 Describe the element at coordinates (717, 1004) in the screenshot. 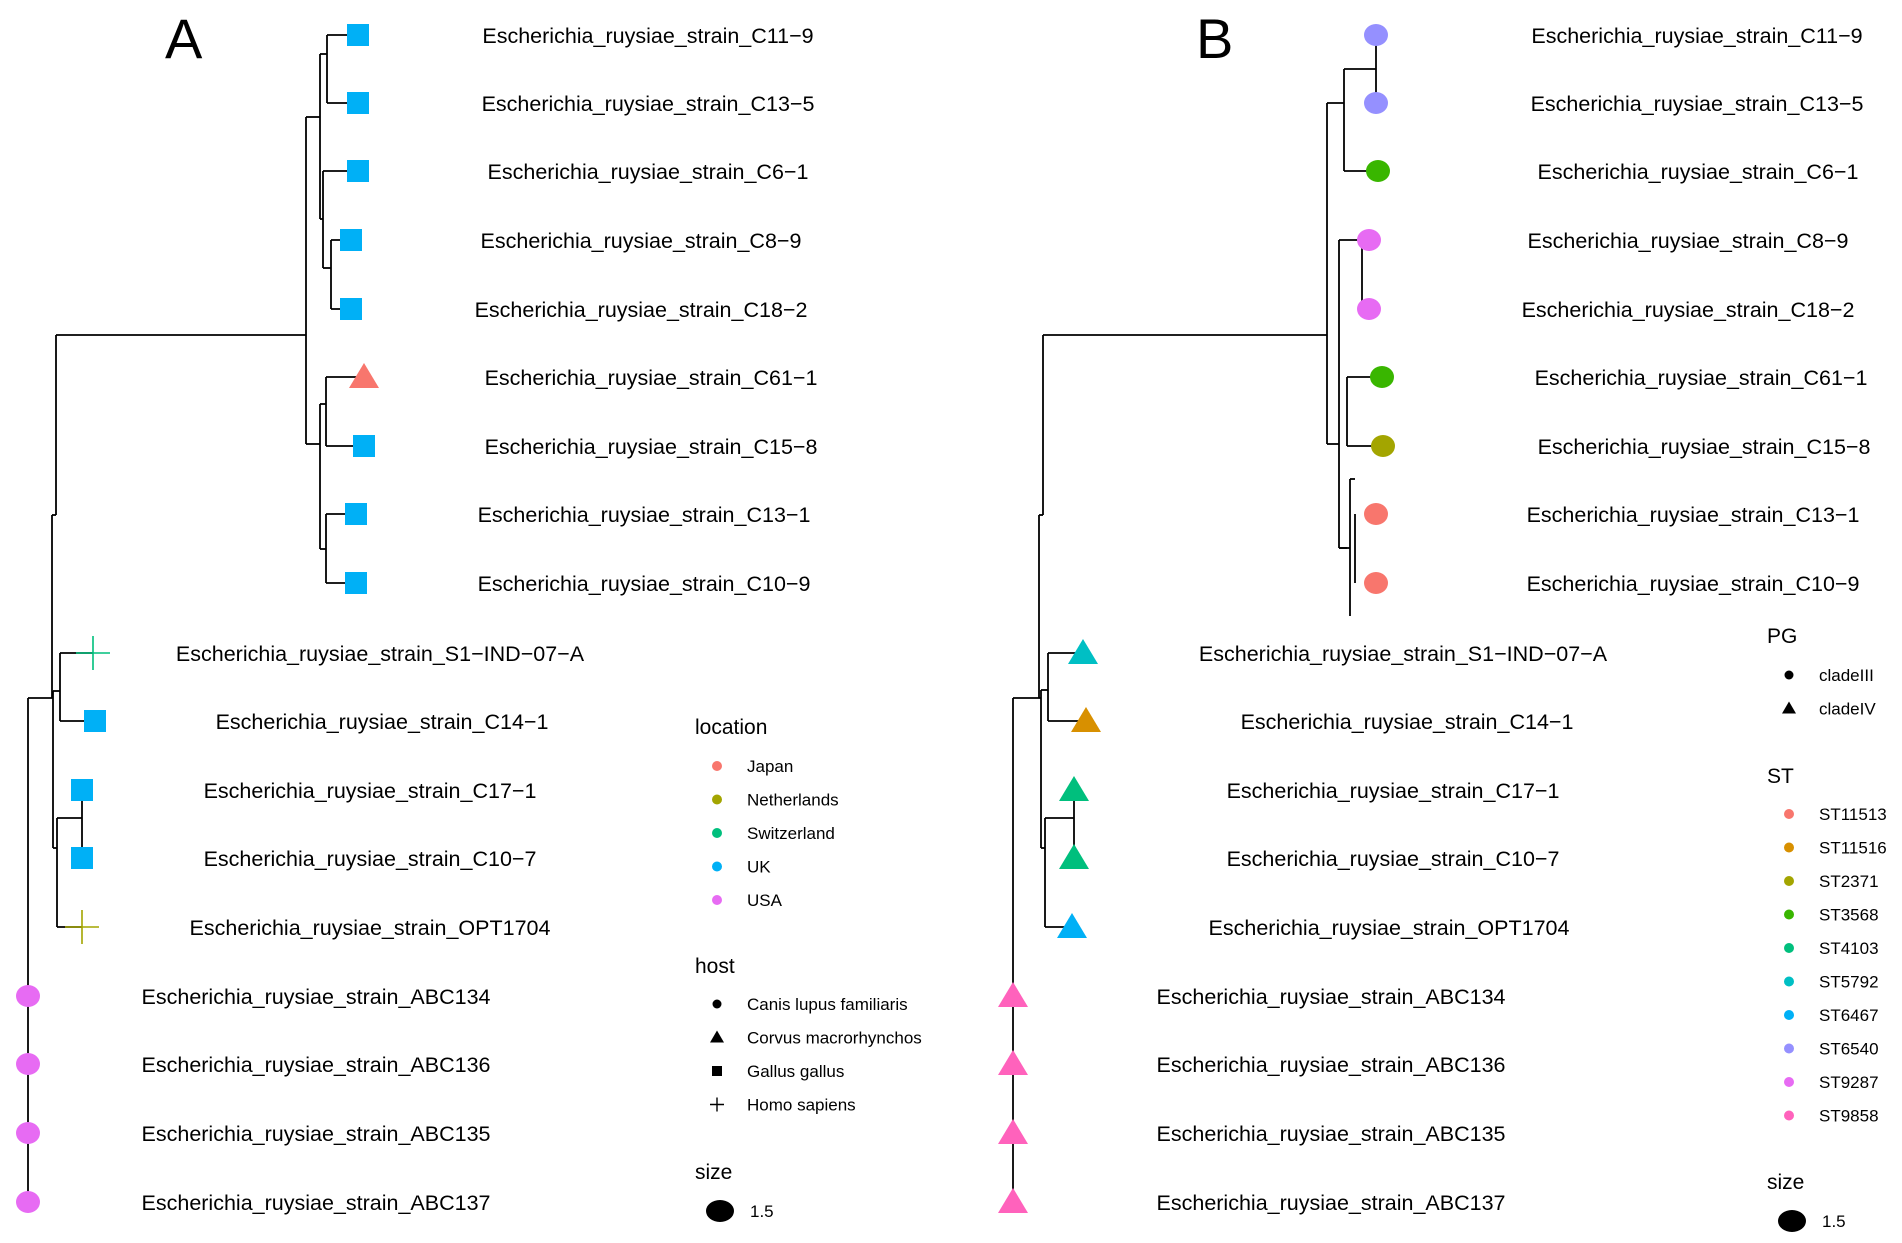

I see `legend-key-canis-lupus-familiaris` at that location.